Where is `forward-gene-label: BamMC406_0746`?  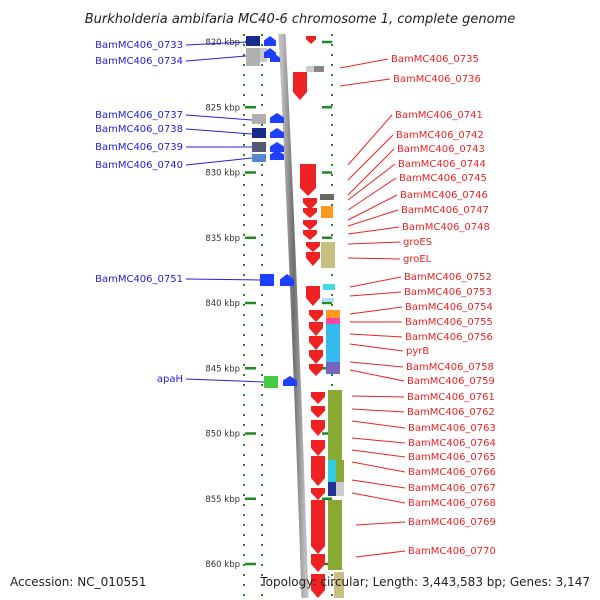
forward-gene-label: BamMC406_0746 is located at coordinates (444, 195).